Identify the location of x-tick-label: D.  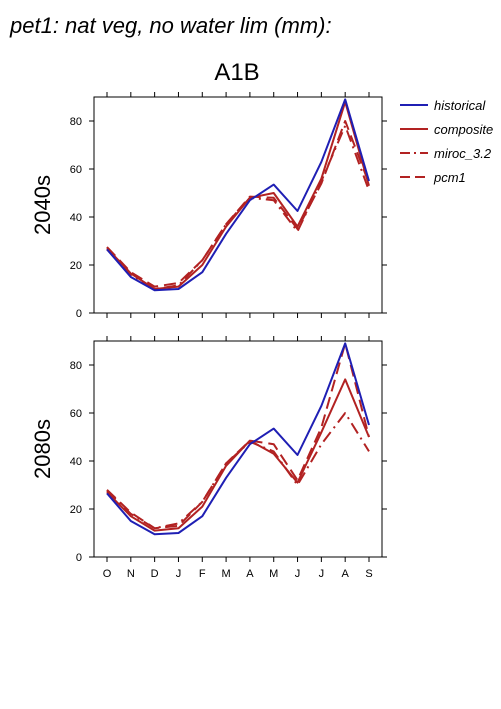
(155, 574).